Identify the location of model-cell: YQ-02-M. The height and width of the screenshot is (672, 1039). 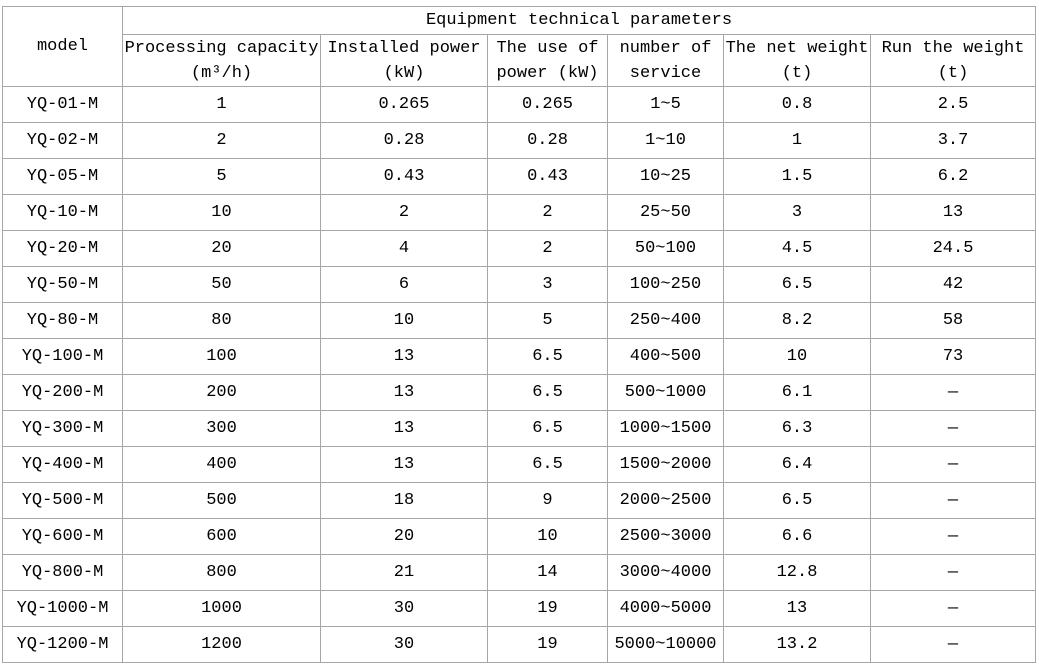
(62, 140).